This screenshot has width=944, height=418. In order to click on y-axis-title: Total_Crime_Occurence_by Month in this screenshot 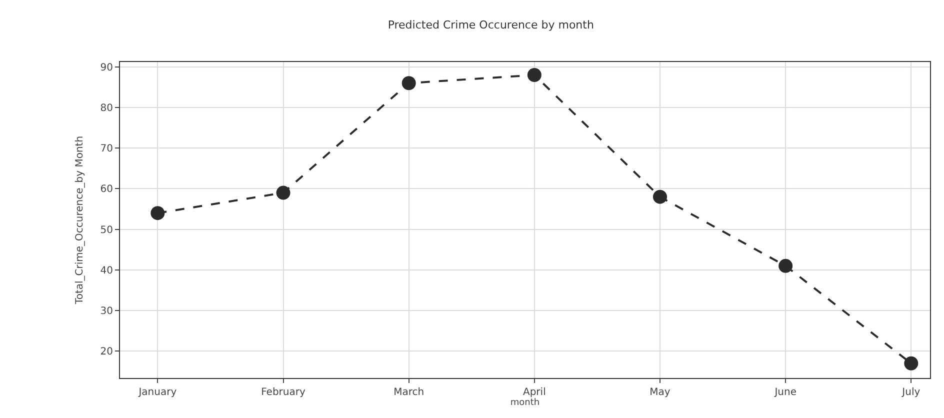, I will do `click(80, 221)`.